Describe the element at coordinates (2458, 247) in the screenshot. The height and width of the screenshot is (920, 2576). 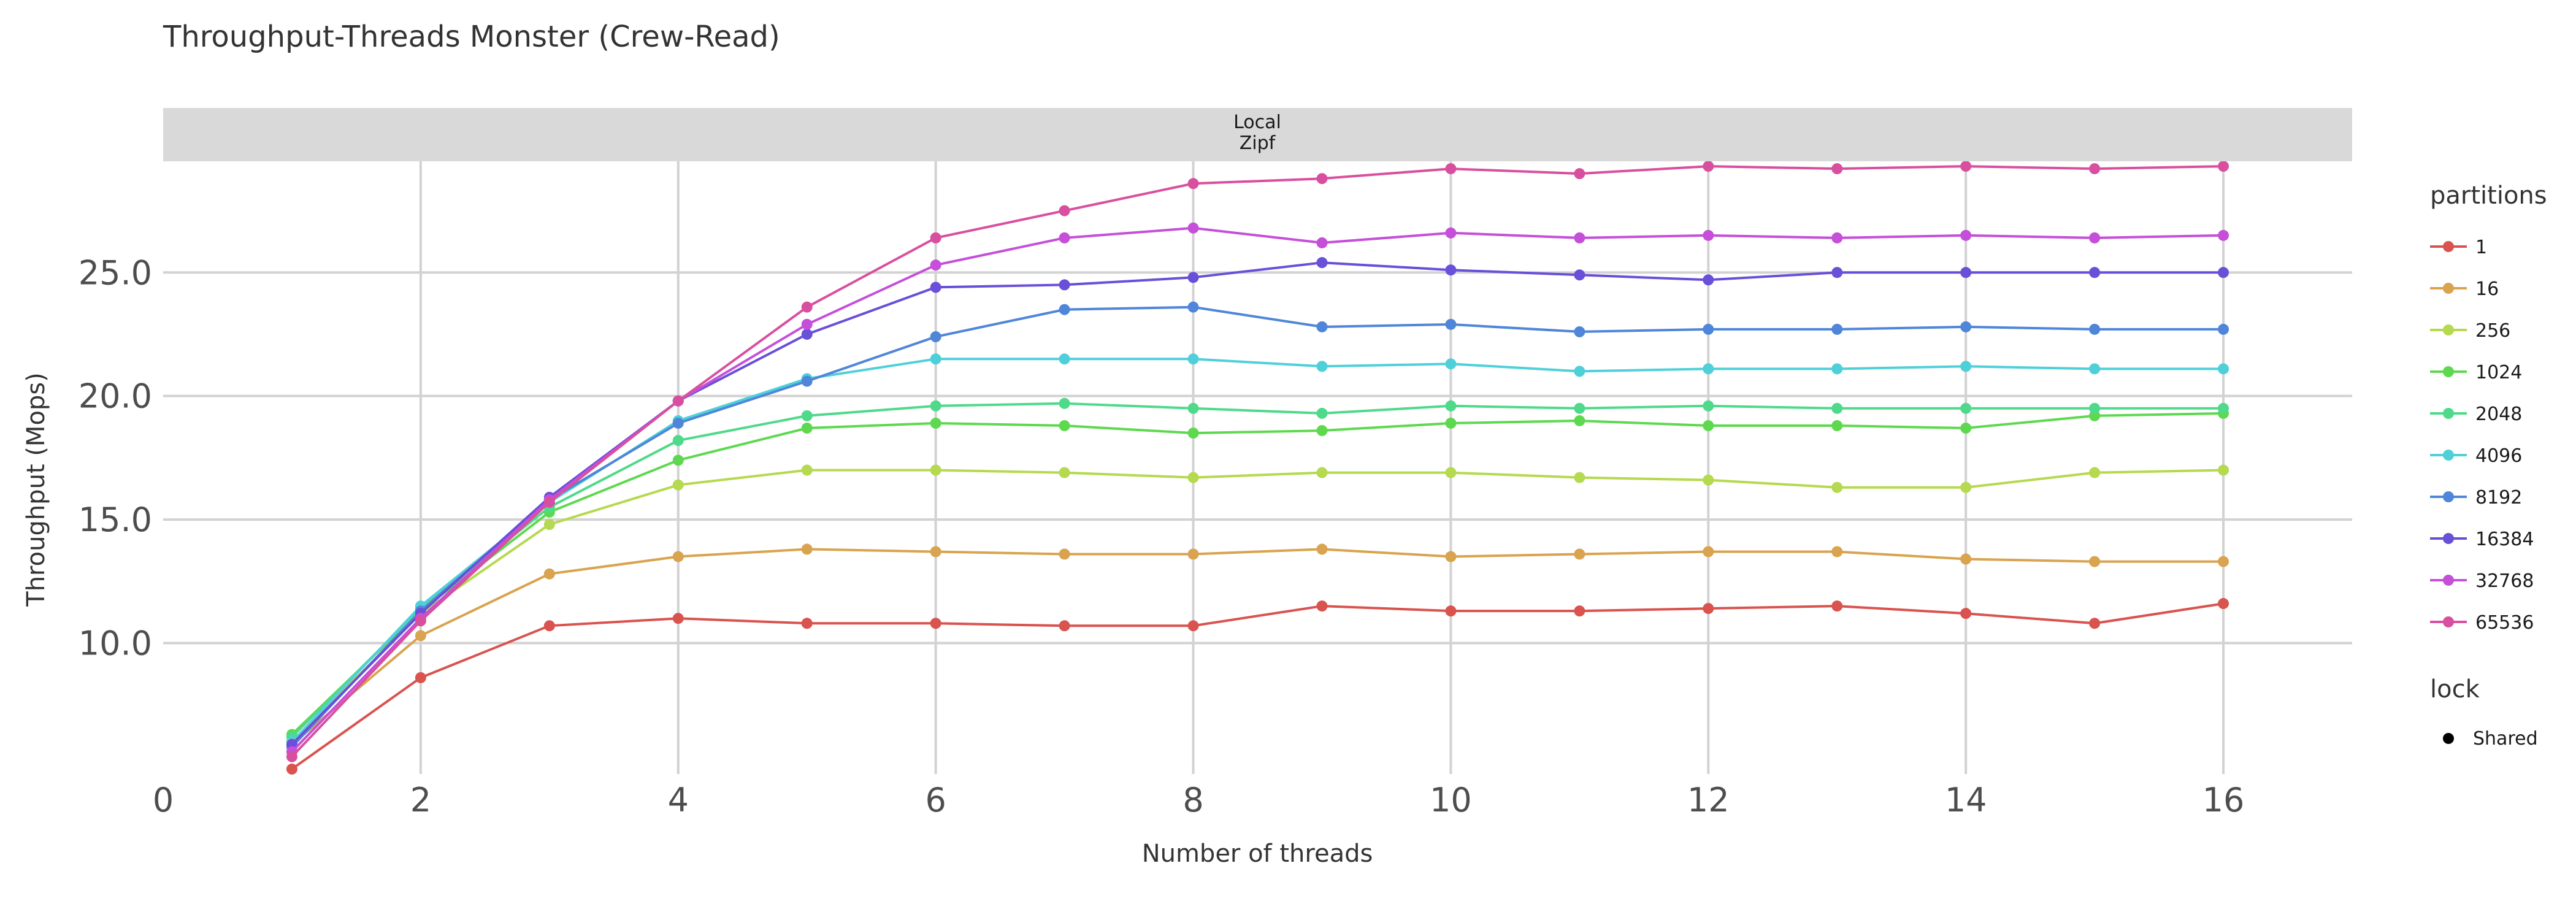
I see `legend-item-1: 1` at that location.